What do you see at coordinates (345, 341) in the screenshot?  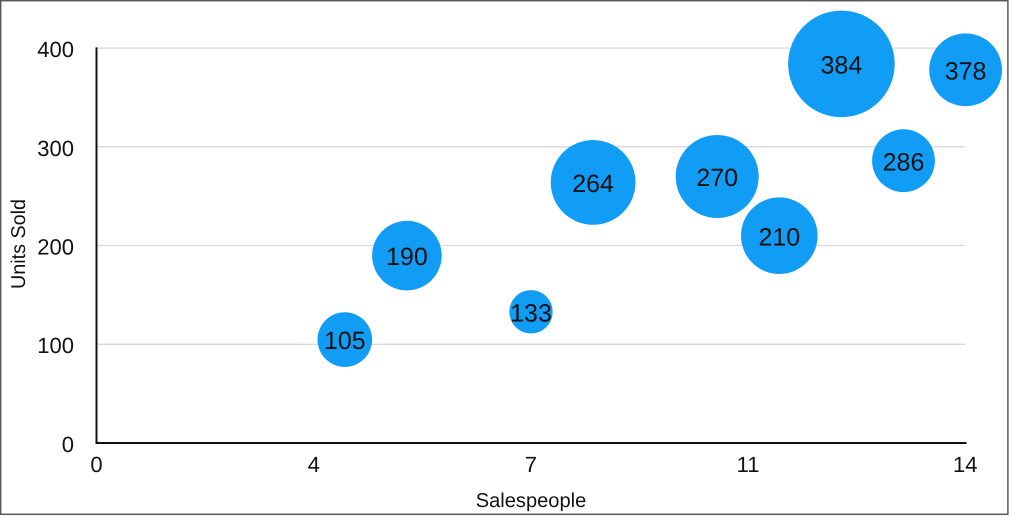 I see `svg-text: 105` at bounding box center [345, 341].